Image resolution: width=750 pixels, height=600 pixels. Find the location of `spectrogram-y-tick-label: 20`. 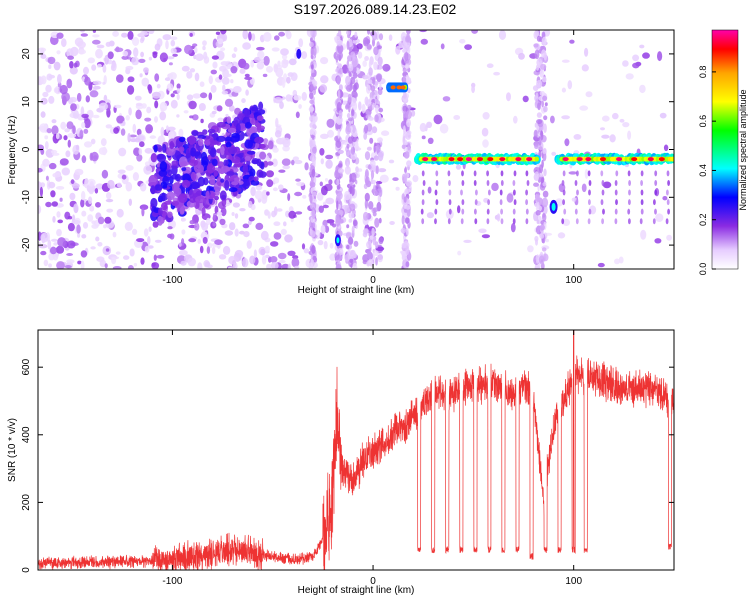

spectrogram-y-tick-label: 20 is located at coordinates (26, 54).